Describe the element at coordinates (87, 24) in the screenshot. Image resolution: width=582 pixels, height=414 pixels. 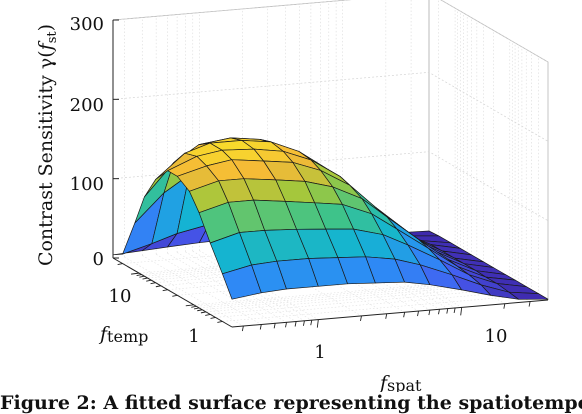
I see `z-tick-label: 300` at that location.